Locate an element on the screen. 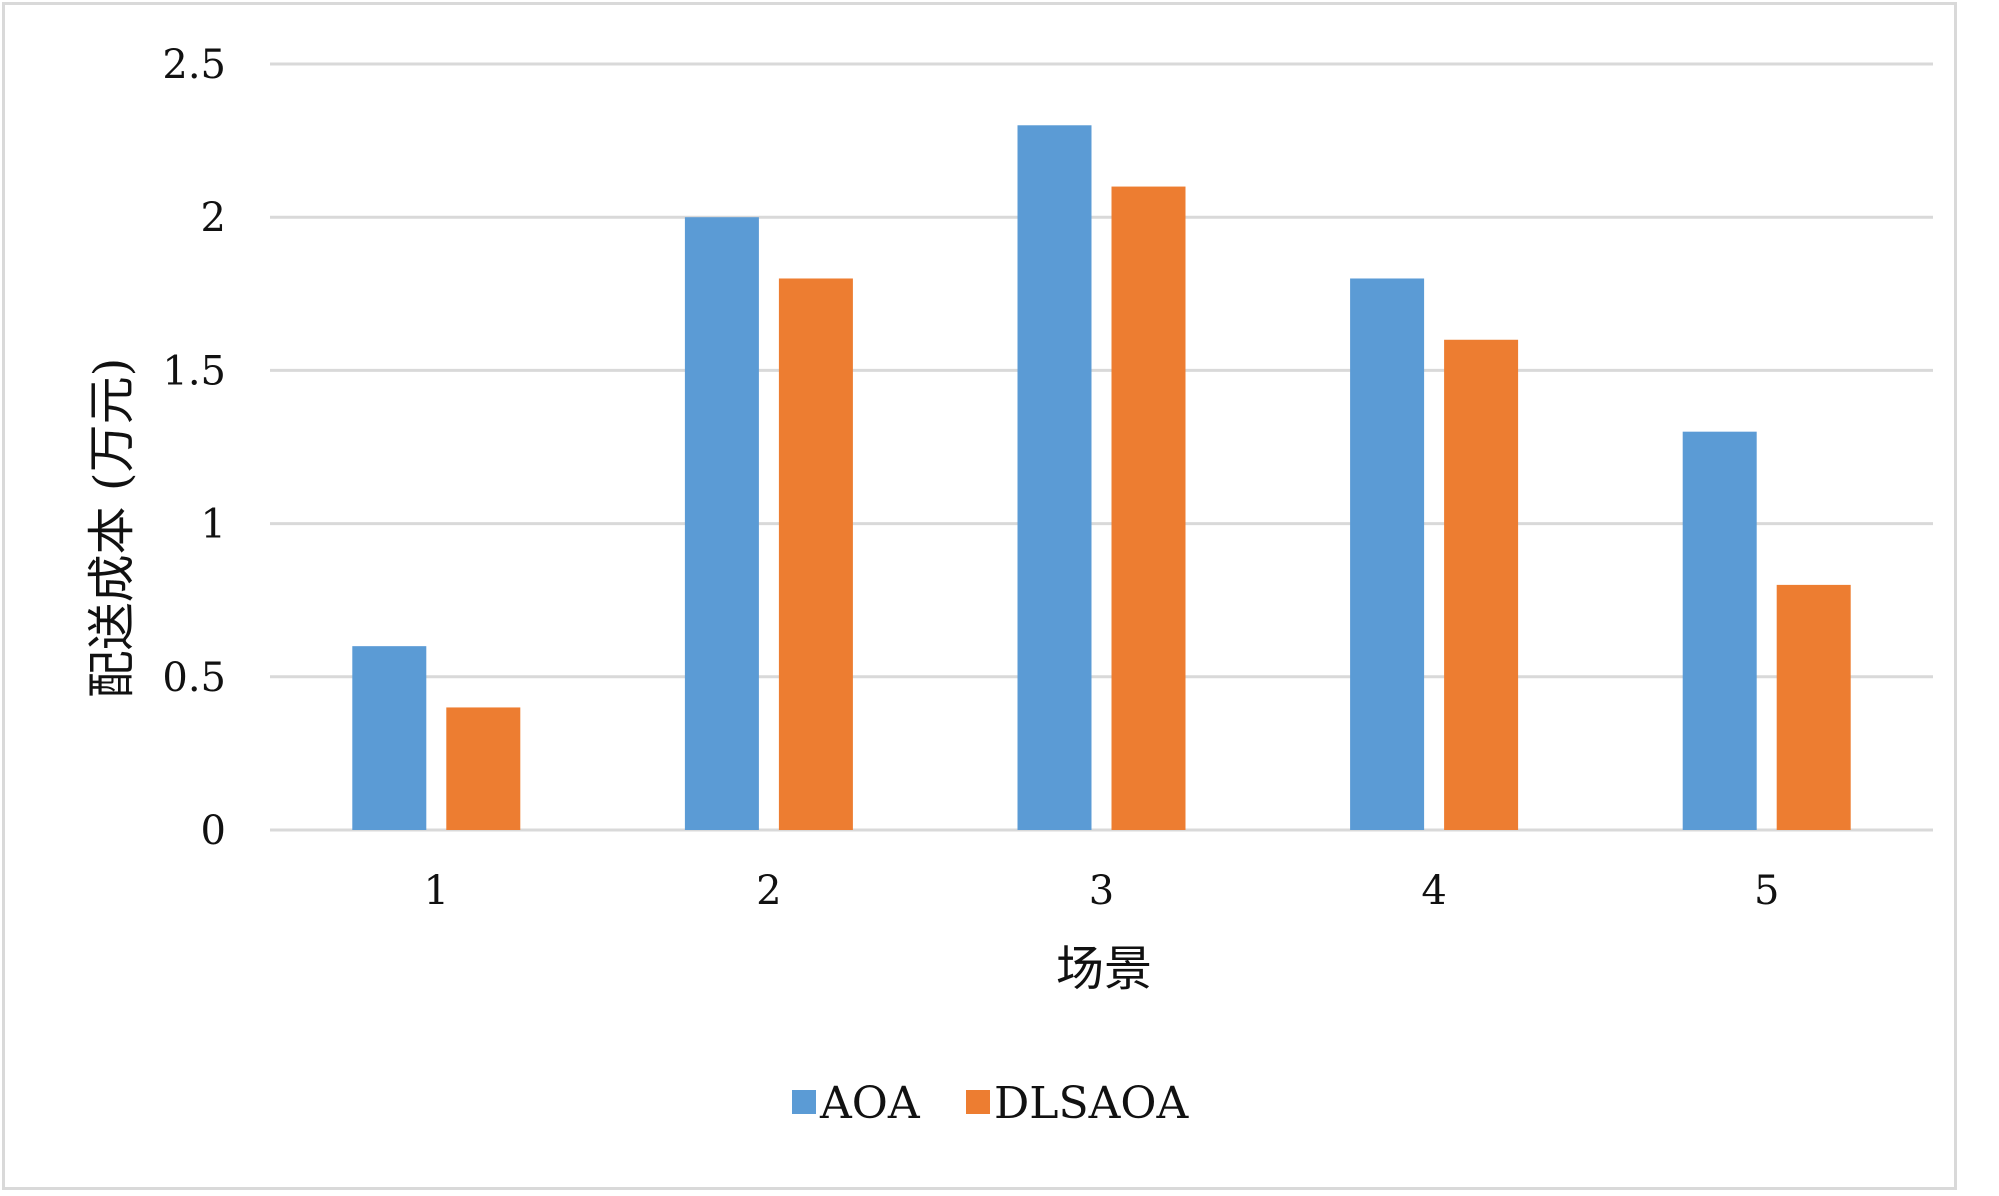 Image resolution: width=1999 pixels, height=1196 pixels. x-tick-label-4: 4 is located at coordinates (1433, 891).